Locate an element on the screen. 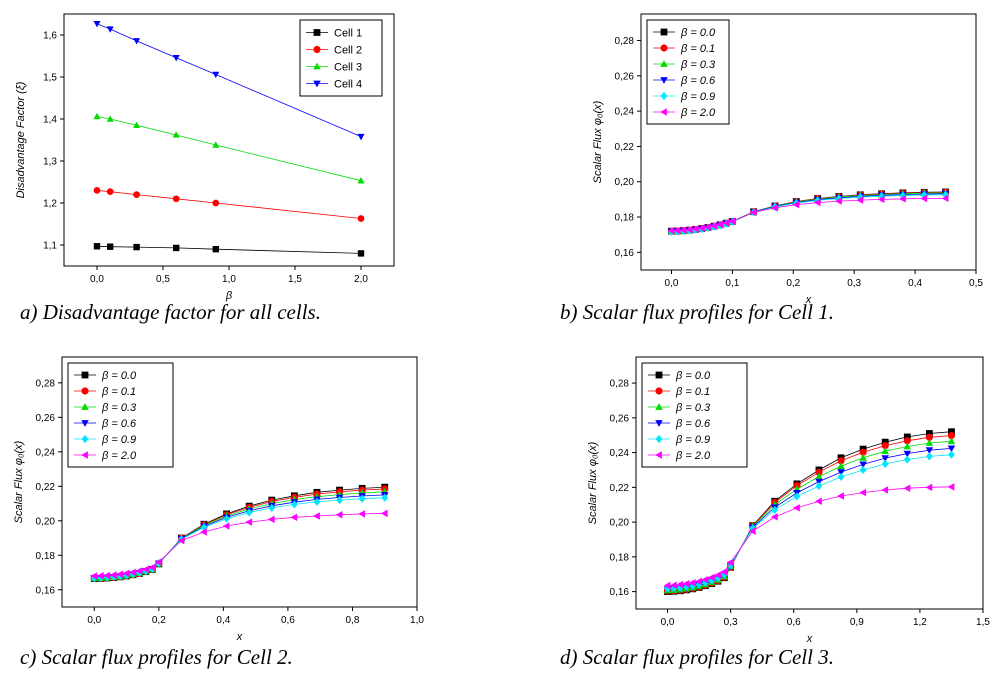  x-tick-label: 0,6 is located at coordinates (794, 622).